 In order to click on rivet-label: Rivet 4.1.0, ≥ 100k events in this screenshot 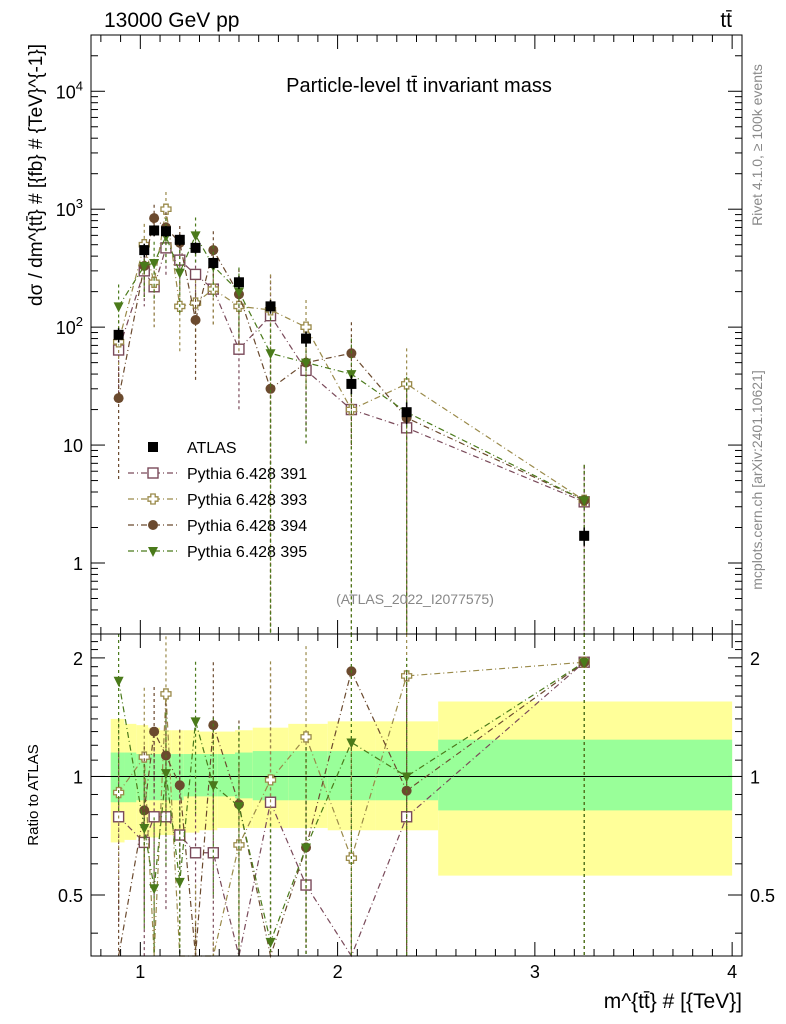, I will do `click(757, 145)`.